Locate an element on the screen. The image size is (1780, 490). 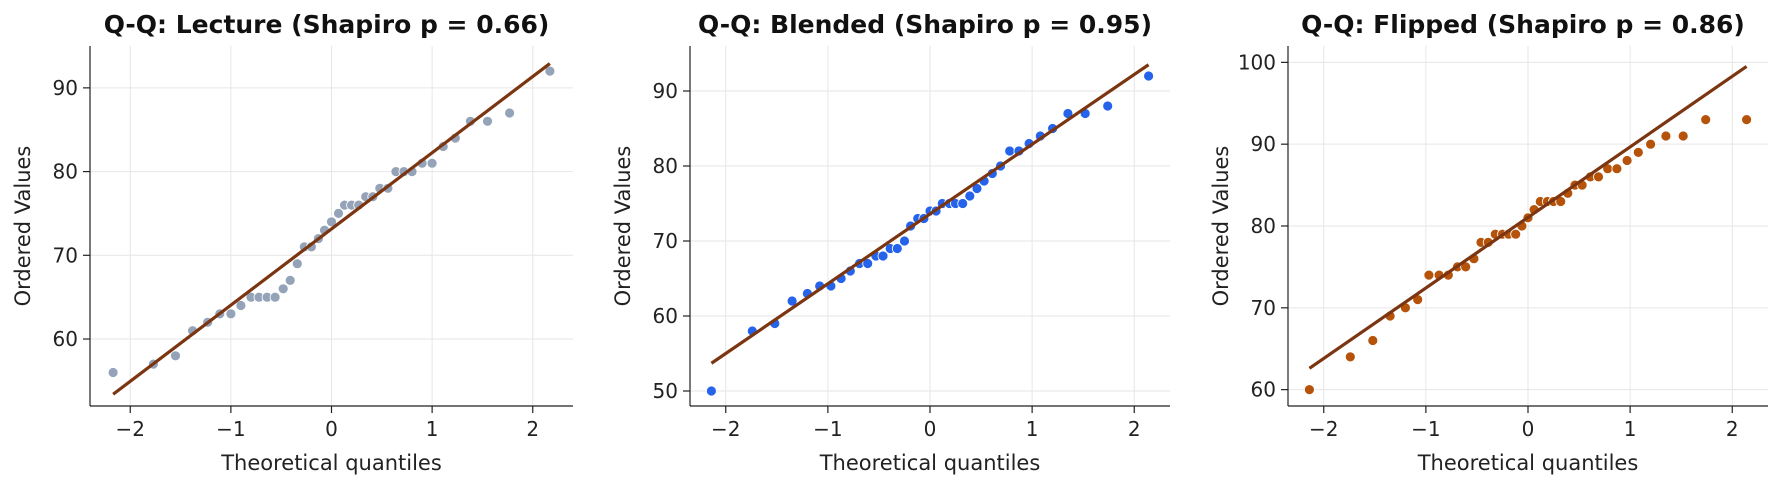
y-tick-label: 100 is located at coordinates (1257, 62).